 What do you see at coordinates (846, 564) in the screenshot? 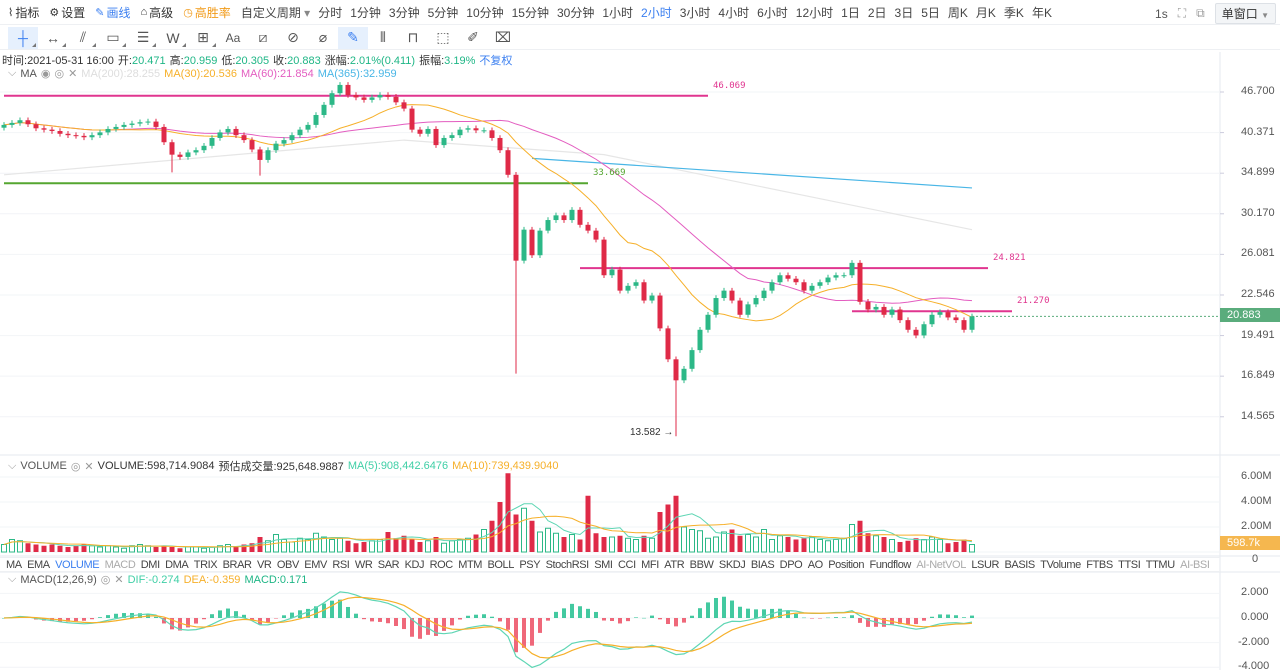
I see `indicator-tab: Position` at bounding box center [846, 564].